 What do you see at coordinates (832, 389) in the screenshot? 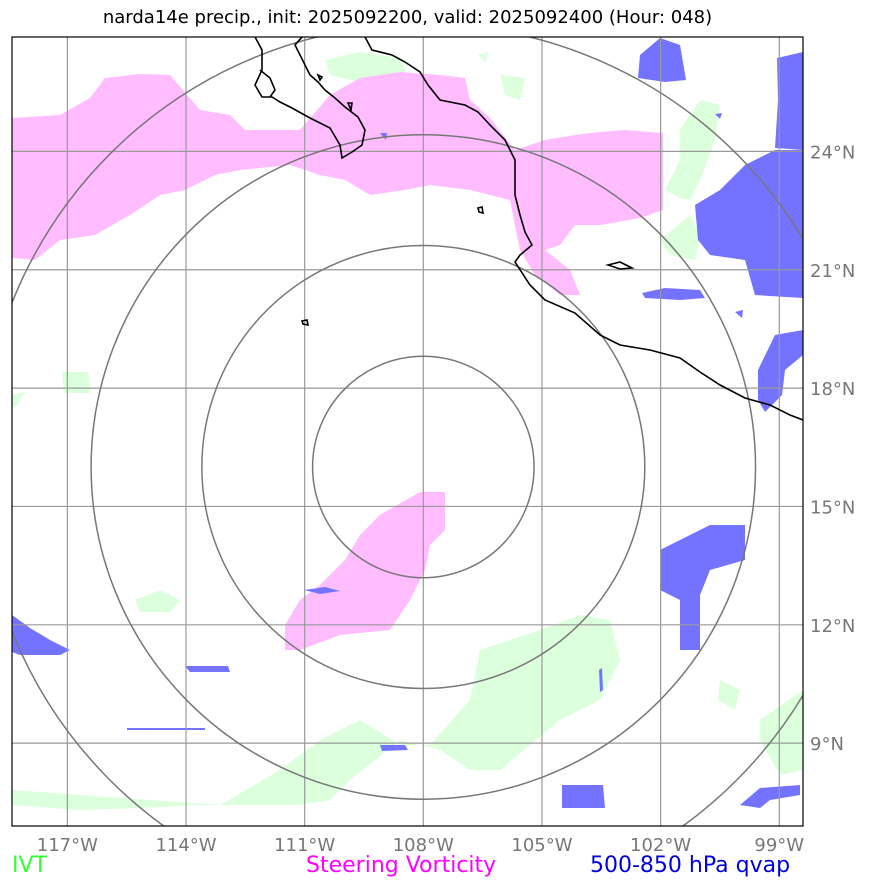
I see `lat-tick-label: 18°N` at bounding box center [832, 389].